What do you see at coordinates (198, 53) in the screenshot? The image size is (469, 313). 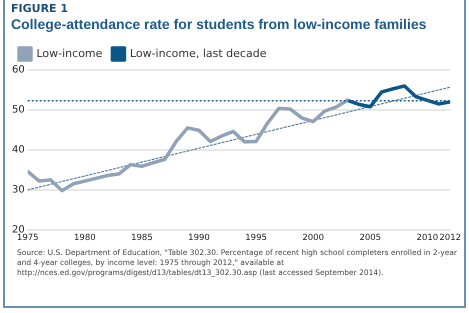 I see `legend-label: Low-income, last decade` at bounding box center [198, 53].